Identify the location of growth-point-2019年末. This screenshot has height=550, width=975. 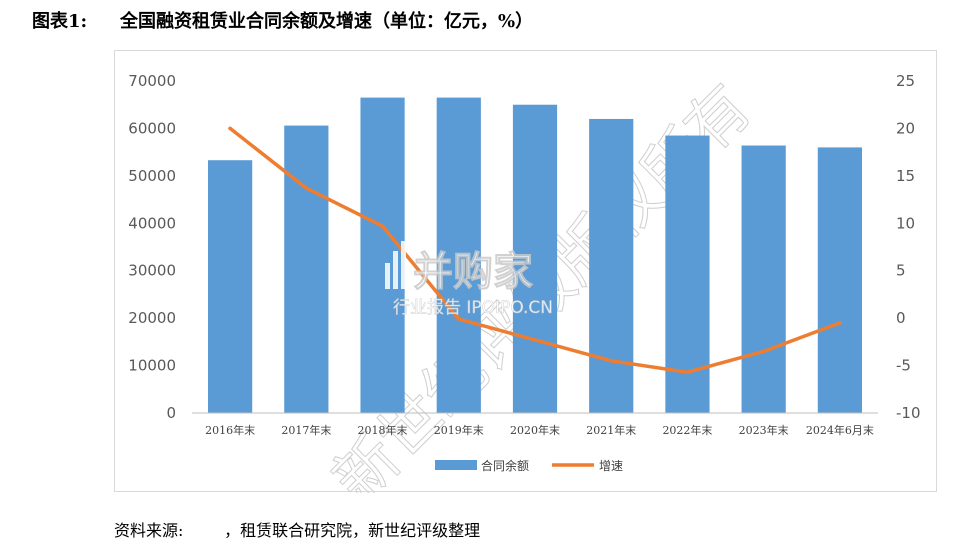
(458, 319).